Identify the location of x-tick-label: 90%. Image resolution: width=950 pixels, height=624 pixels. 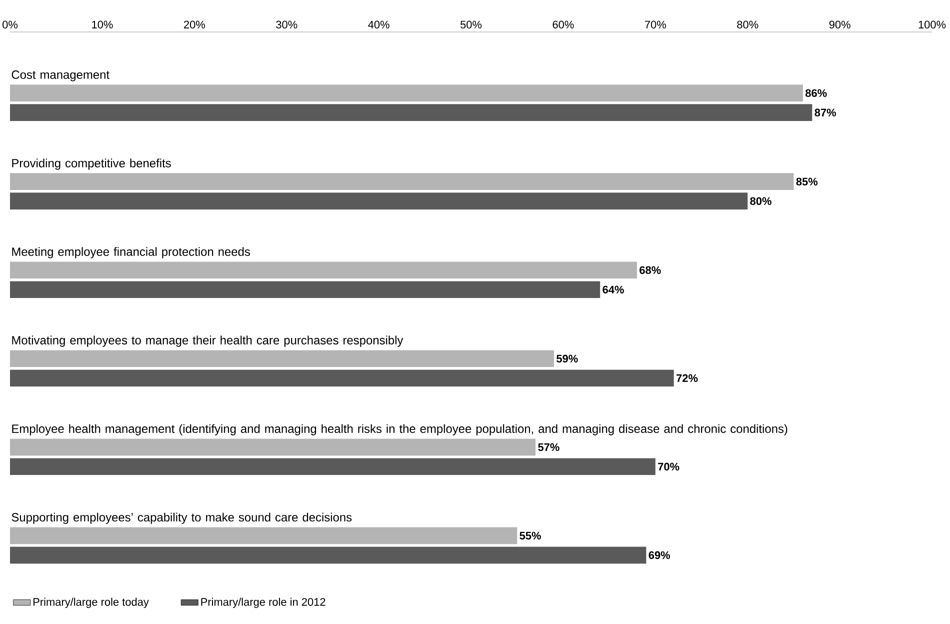
(839, 24).